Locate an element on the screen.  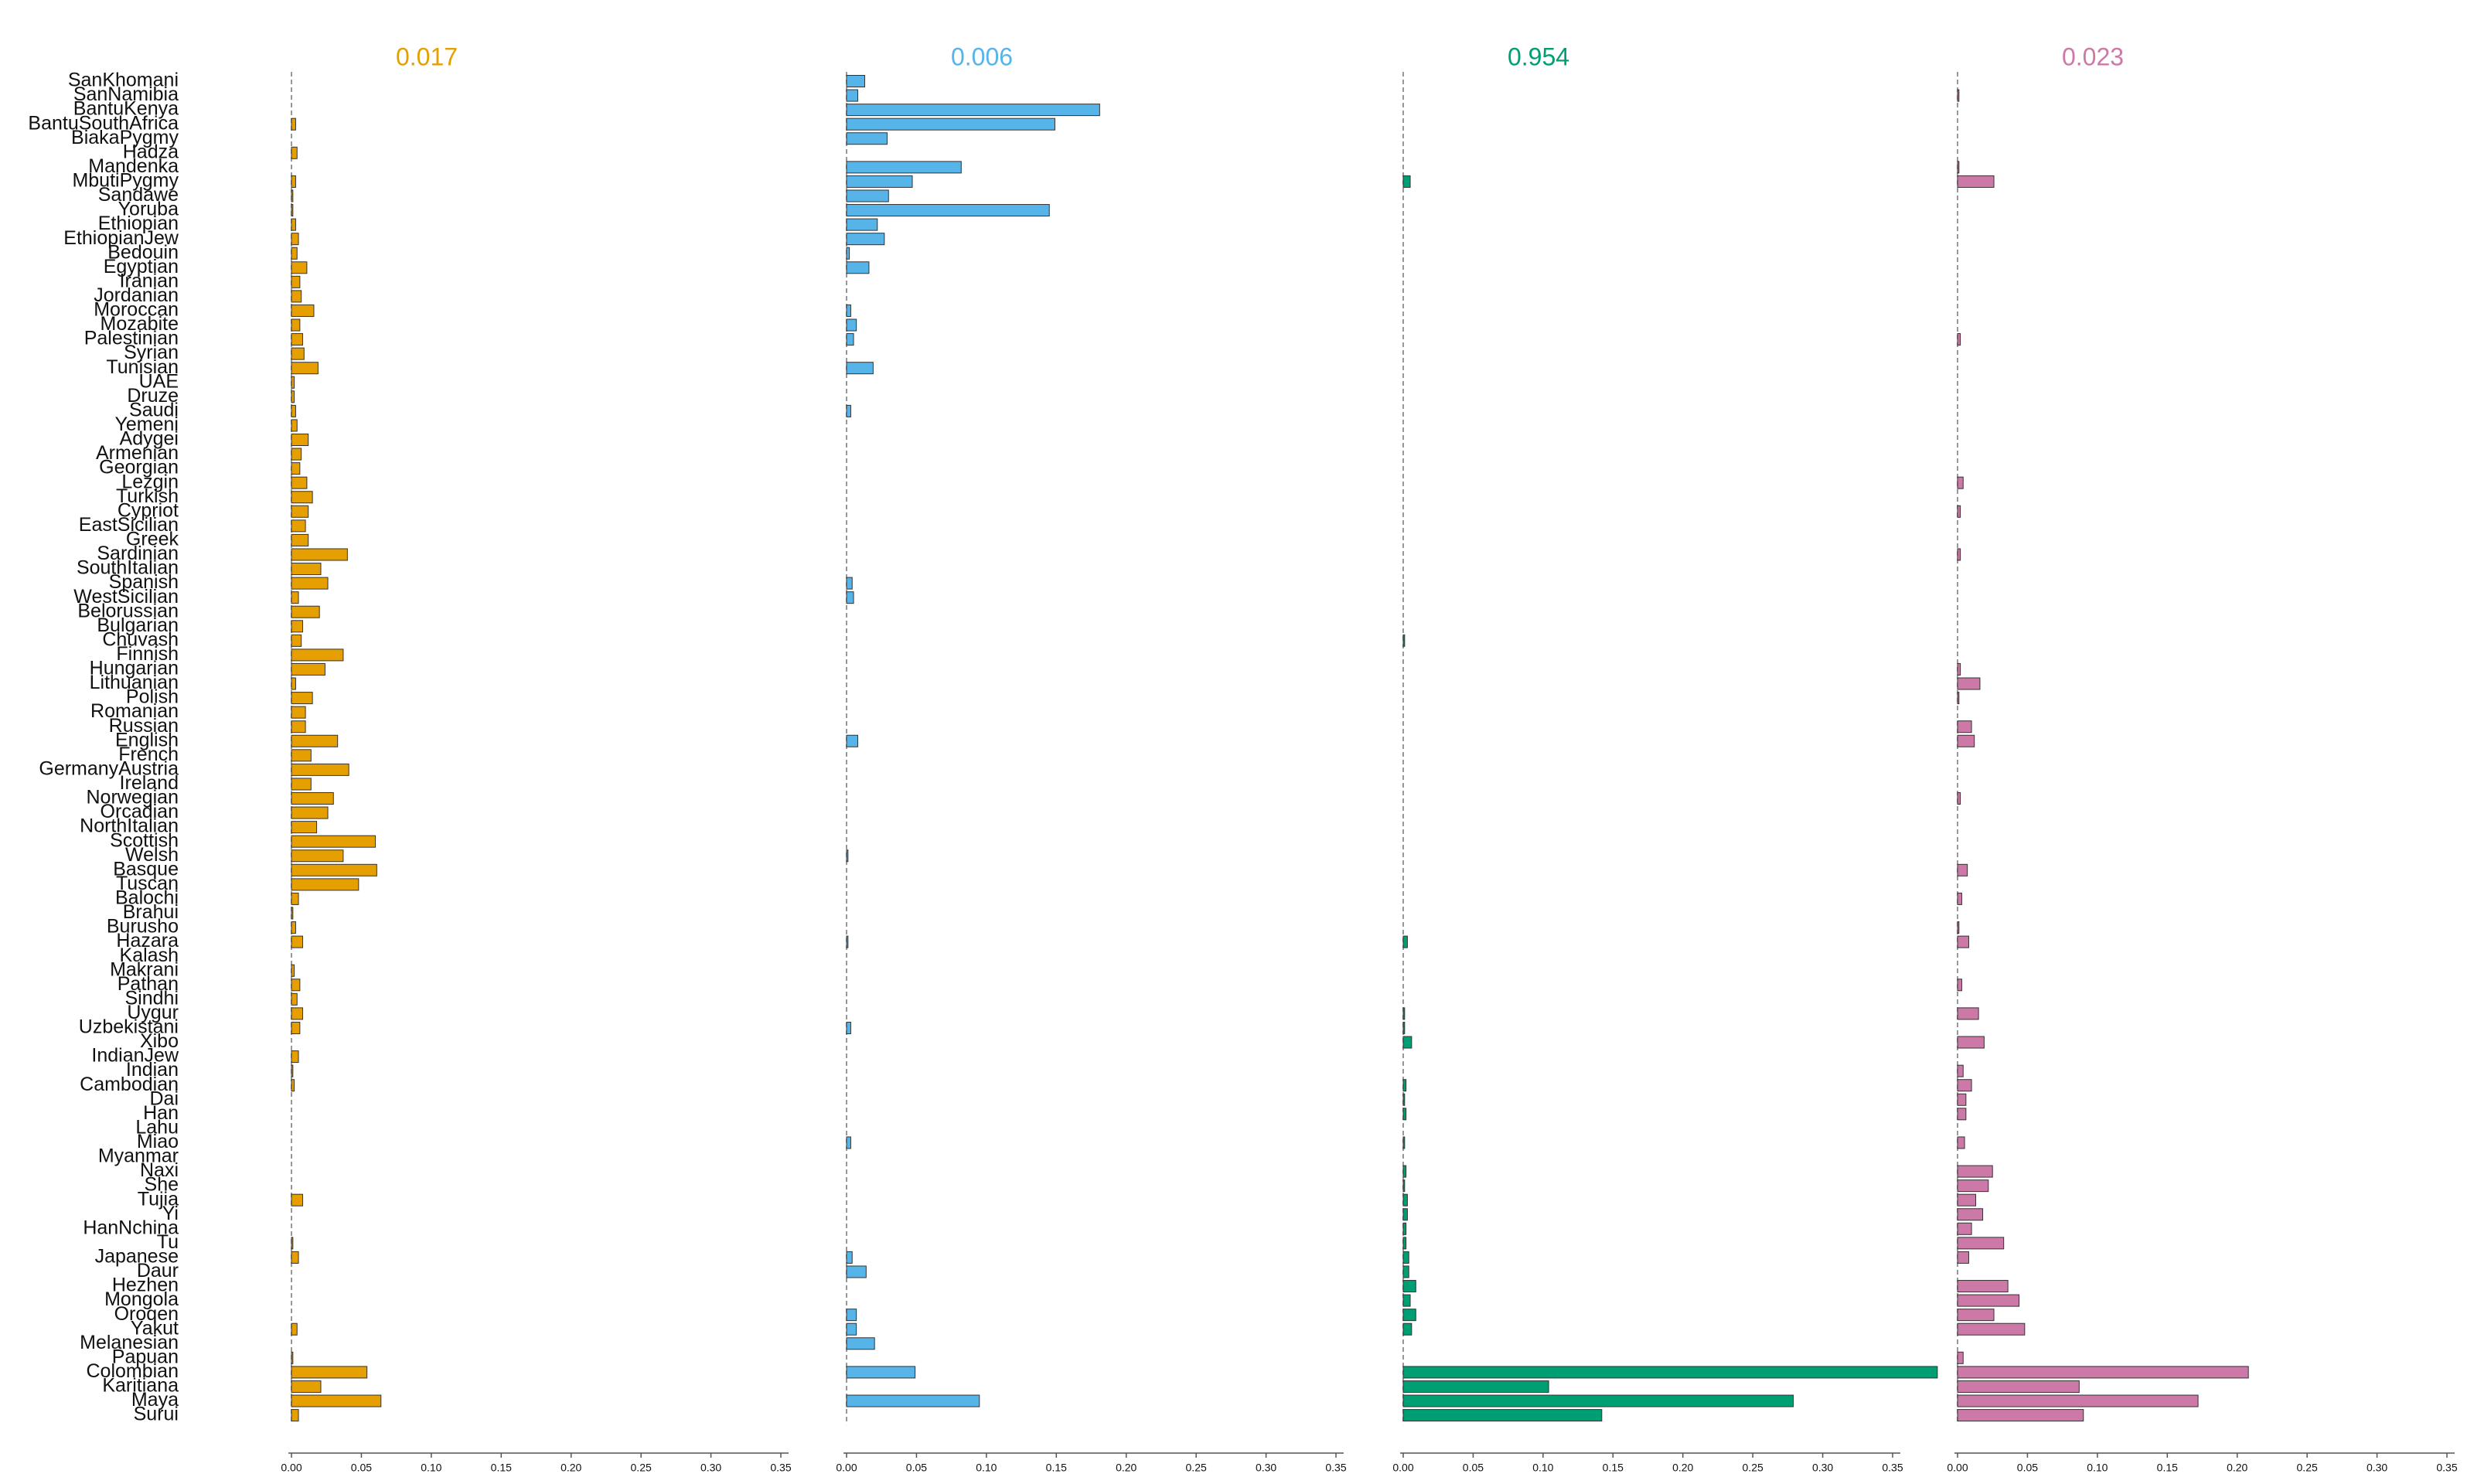
panel-title: 0.017 is located at coordinates (427, 56).